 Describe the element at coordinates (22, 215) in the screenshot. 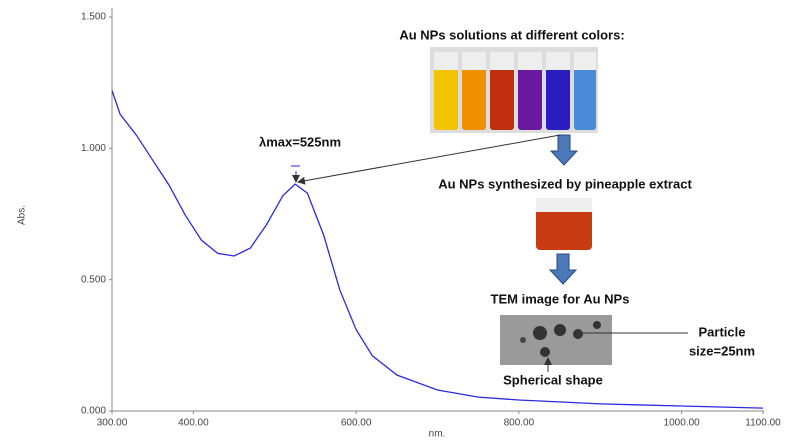

I see `y-axis-label: Abs.` at that location.